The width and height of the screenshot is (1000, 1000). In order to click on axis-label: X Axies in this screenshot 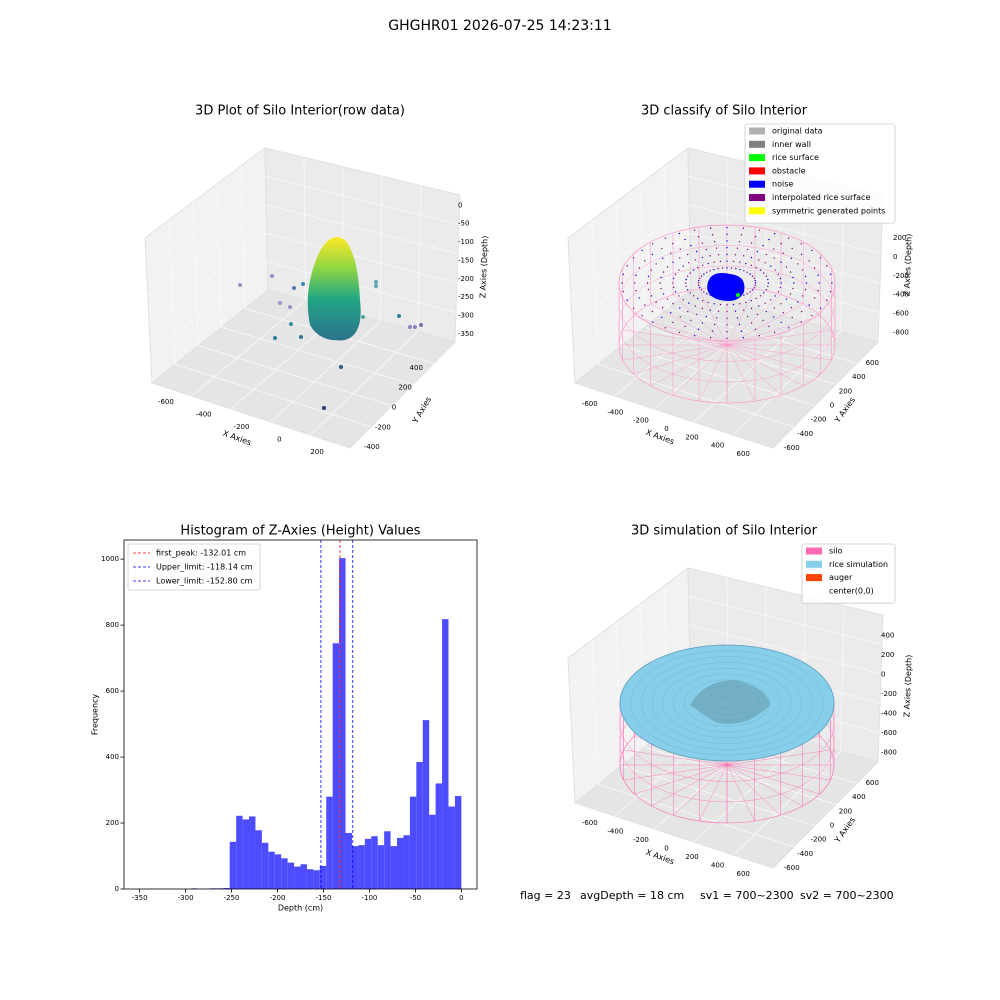, I will do `click(660, 437)`.